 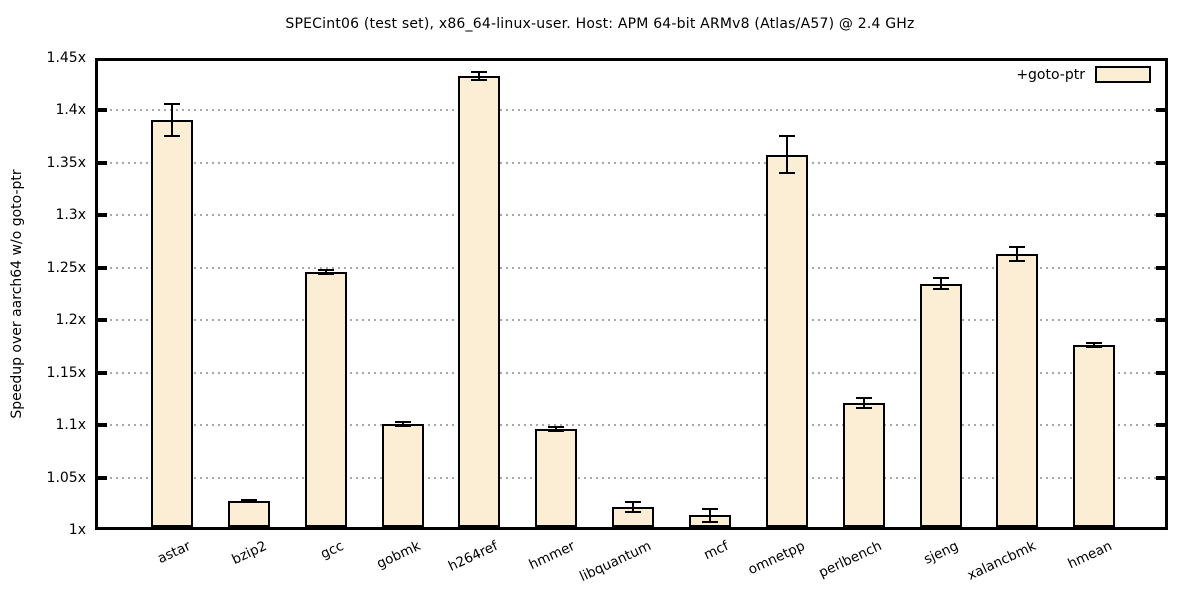 I want to click on bar-sjeng, so click(x=940, y=405).